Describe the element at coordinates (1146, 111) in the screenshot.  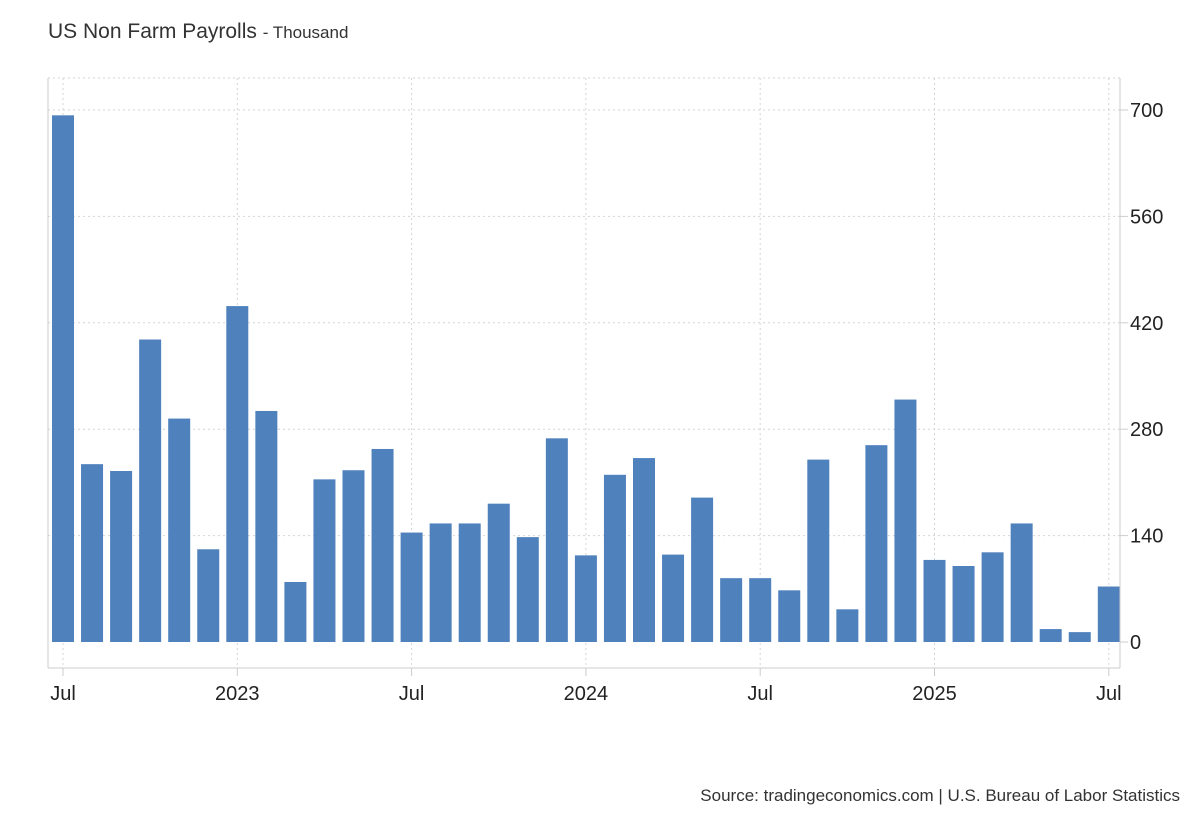
I see `y-tick-label: 700` at that location.